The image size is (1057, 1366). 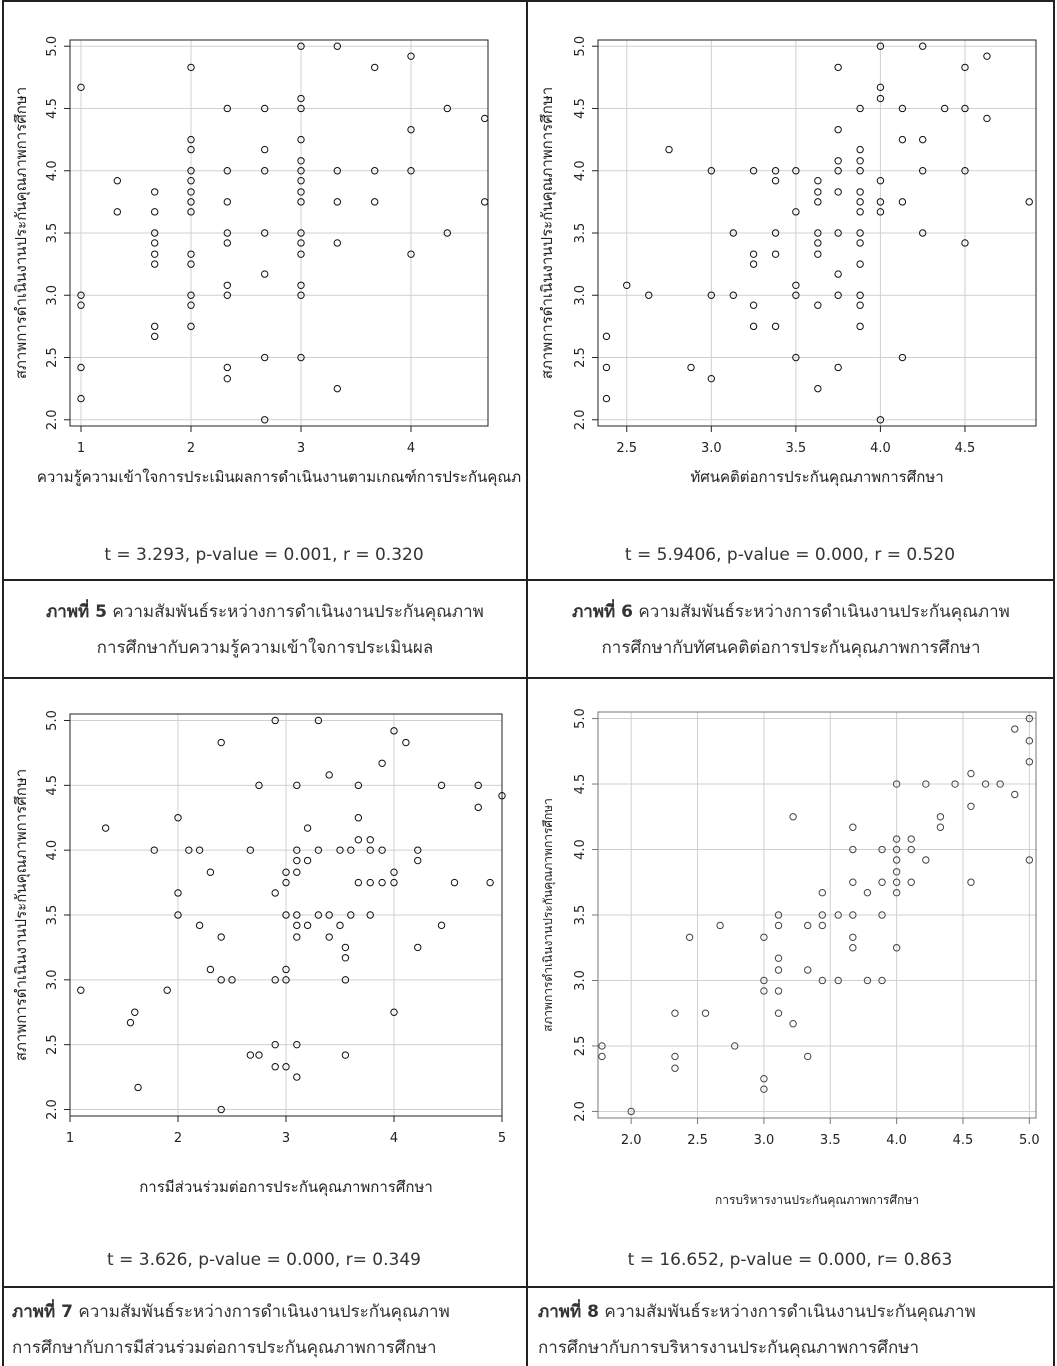 I want to click on x-tick-label: 4.0, so click(x=880, y=448).